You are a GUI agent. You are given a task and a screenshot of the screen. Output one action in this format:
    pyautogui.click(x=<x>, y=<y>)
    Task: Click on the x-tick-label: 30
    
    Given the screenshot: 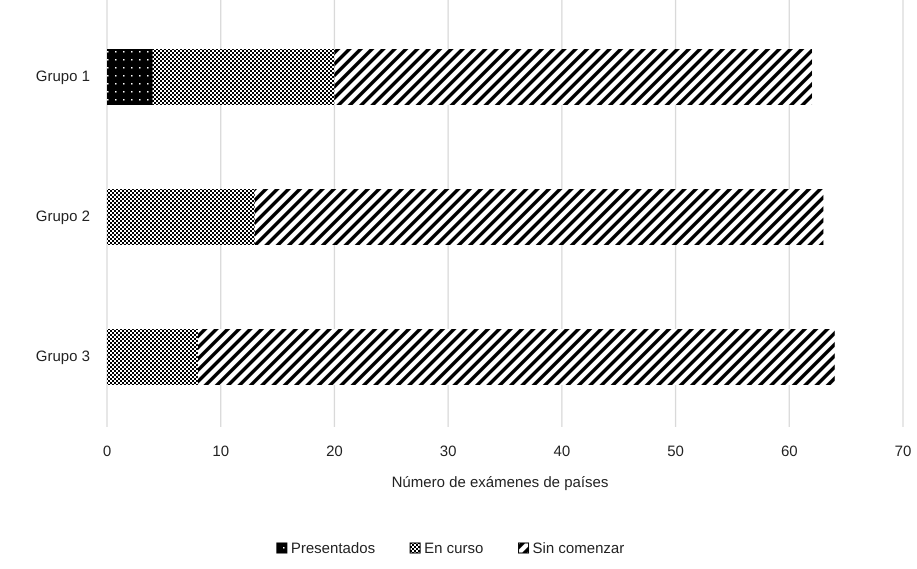 What is the action you would take?
    pyautogui.click(x=448, y=451)
    